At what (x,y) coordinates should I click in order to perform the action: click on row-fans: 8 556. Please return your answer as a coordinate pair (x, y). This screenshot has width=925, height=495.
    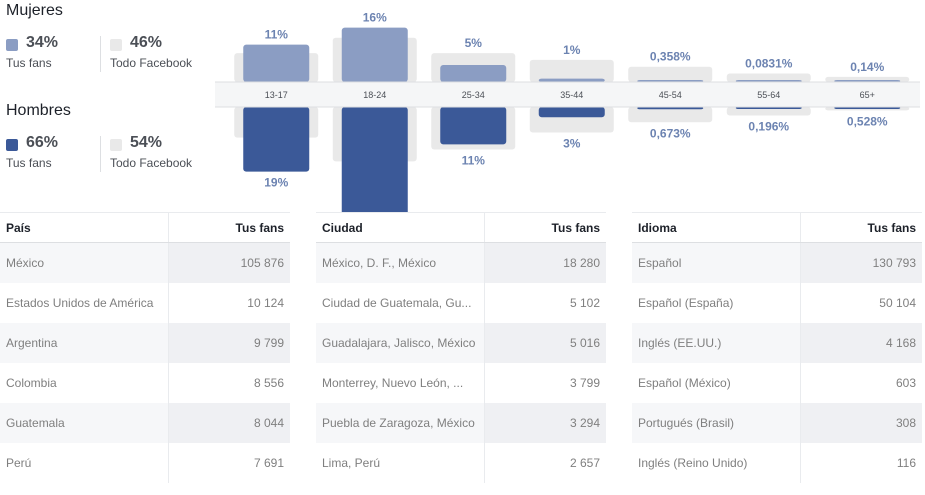
    Looking at the image, I should click on (228, 383).